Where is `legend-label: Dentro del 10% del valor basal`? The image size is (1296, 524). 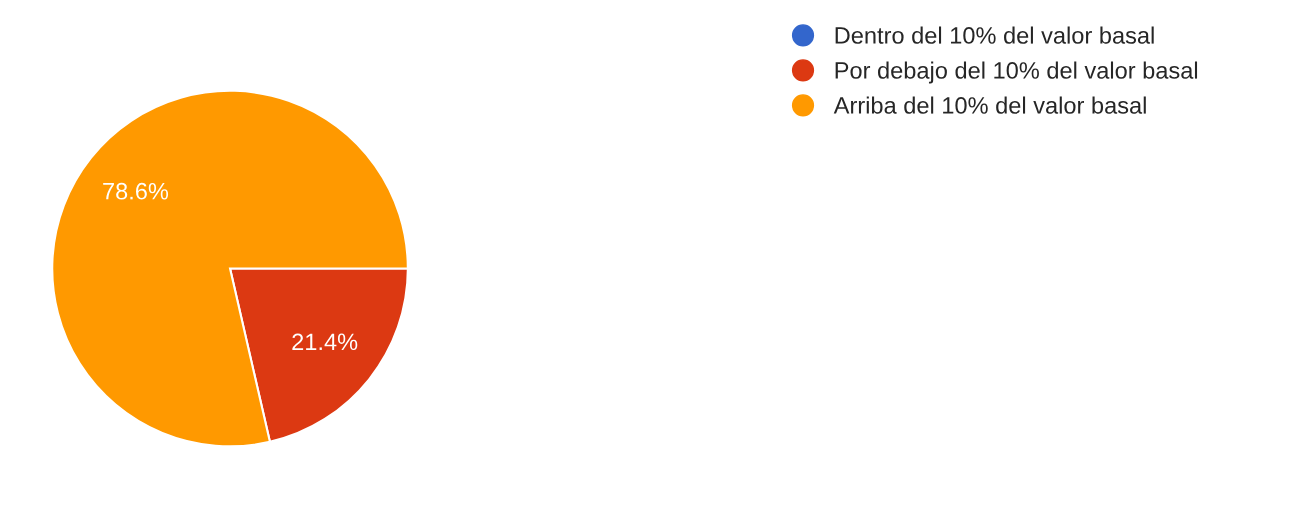 legend-label: Dentro del 10% del valor basal is located at coordinates (994, 35).